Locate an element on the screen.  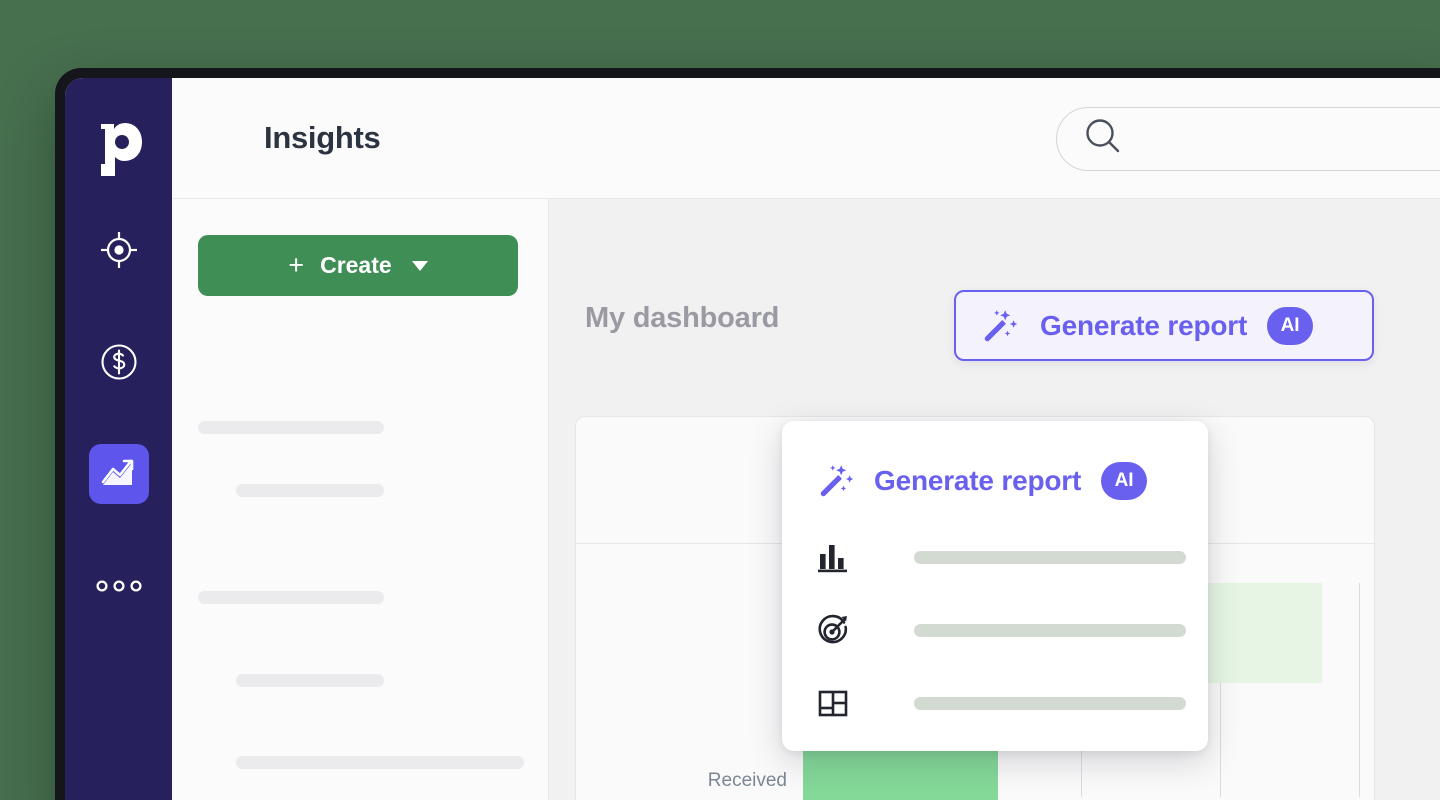
sidebar-item-leads is located at coordinates (119, 250).